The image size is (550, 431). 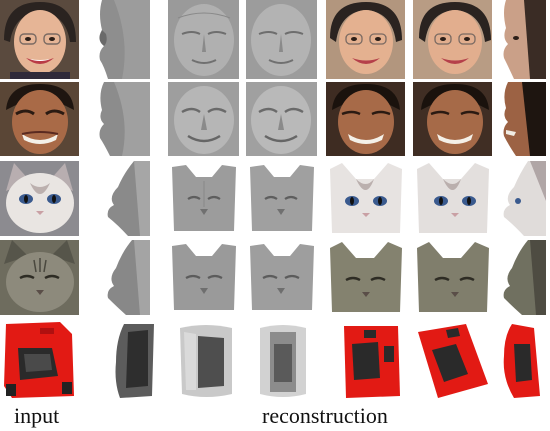 I want to click on row1-front-shape-right, so click(x=281, y=39).